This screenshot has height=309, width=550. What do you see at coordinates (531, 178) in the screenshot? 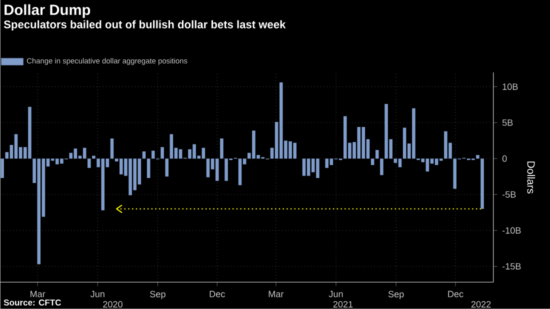
I see `y-axis-title: Dollars` at bounding box center [531, 178].